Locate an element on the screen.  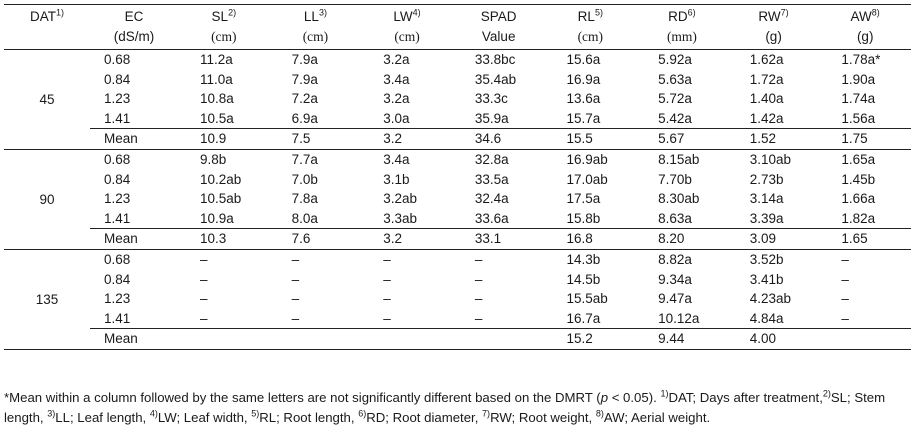
column-header-label: AW is located at coordinates (861, 16).